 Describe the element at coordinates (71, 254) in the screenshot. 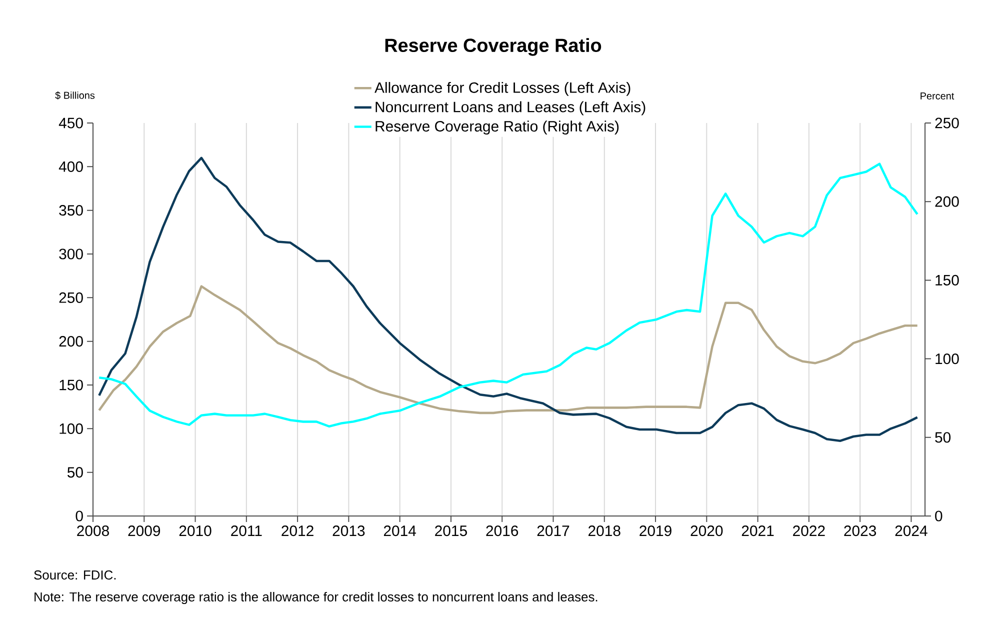

I see `y-tick-label: 300` at that location.